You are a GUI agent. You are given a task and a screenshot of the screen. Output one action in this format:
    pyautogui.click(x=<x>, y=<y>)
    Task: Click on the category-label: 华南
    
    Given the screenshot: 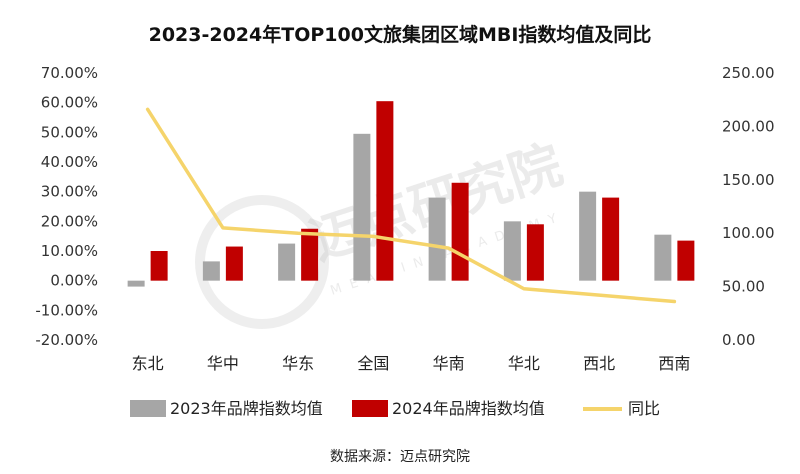 What is the action you would take?
    pyautogui.click(x=449, y=363)
    